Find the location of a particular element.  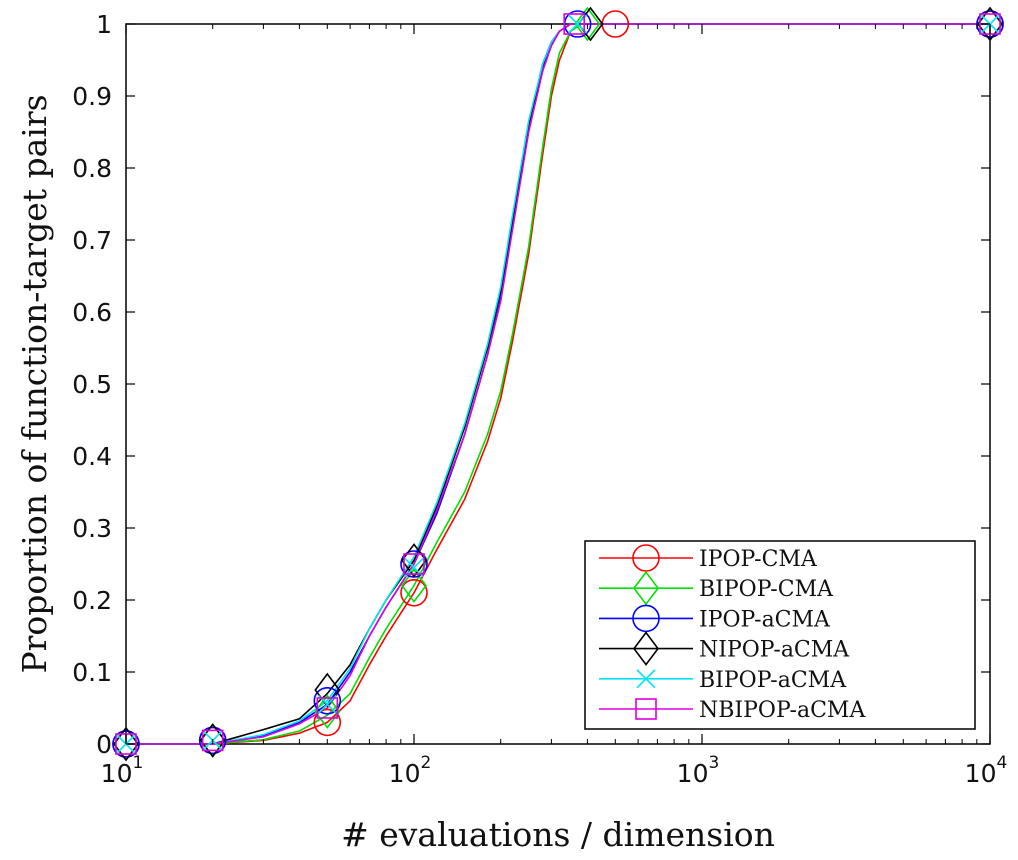

x-tick-label: 10³ is located at coordinates (698, 770).